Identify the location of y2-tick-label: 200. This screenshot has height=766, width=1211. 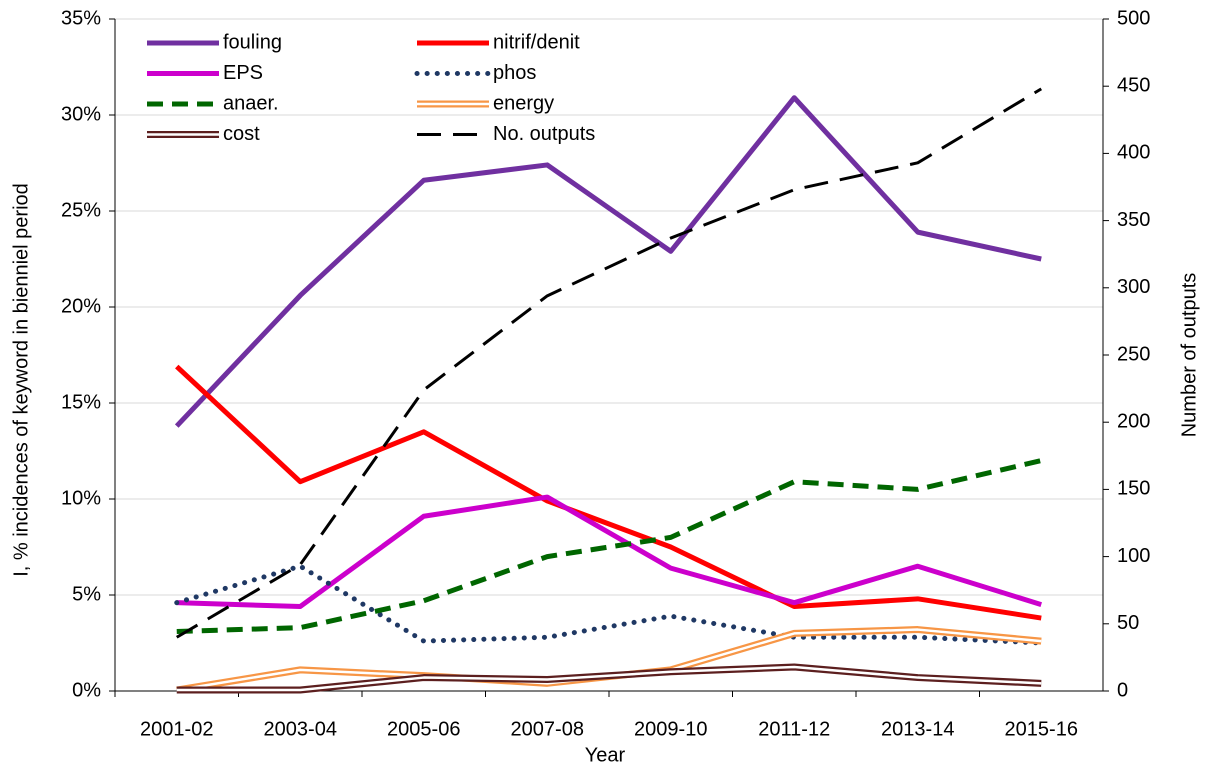
(1133, 421).